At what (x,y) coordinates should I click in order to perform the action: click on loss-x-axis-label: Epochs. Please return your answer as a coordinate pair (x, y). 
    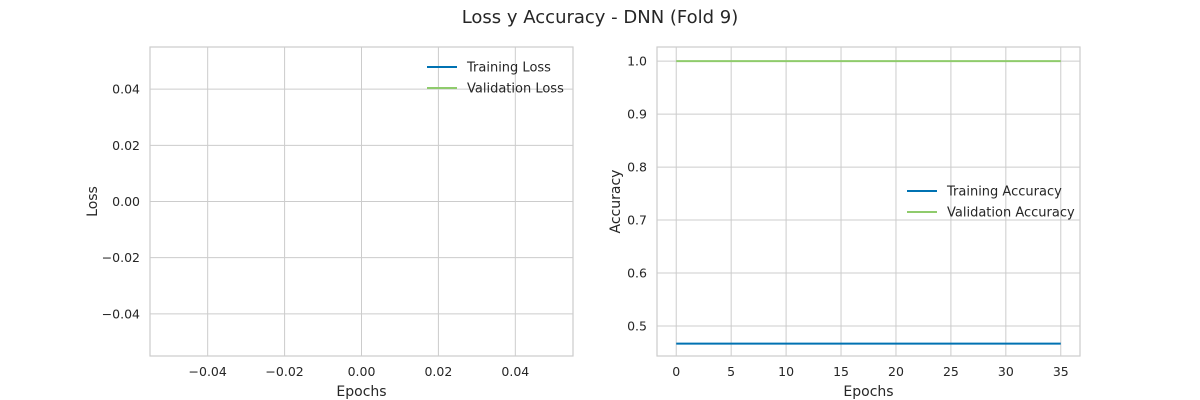
    Looking at the image, I should click on (361, 392).